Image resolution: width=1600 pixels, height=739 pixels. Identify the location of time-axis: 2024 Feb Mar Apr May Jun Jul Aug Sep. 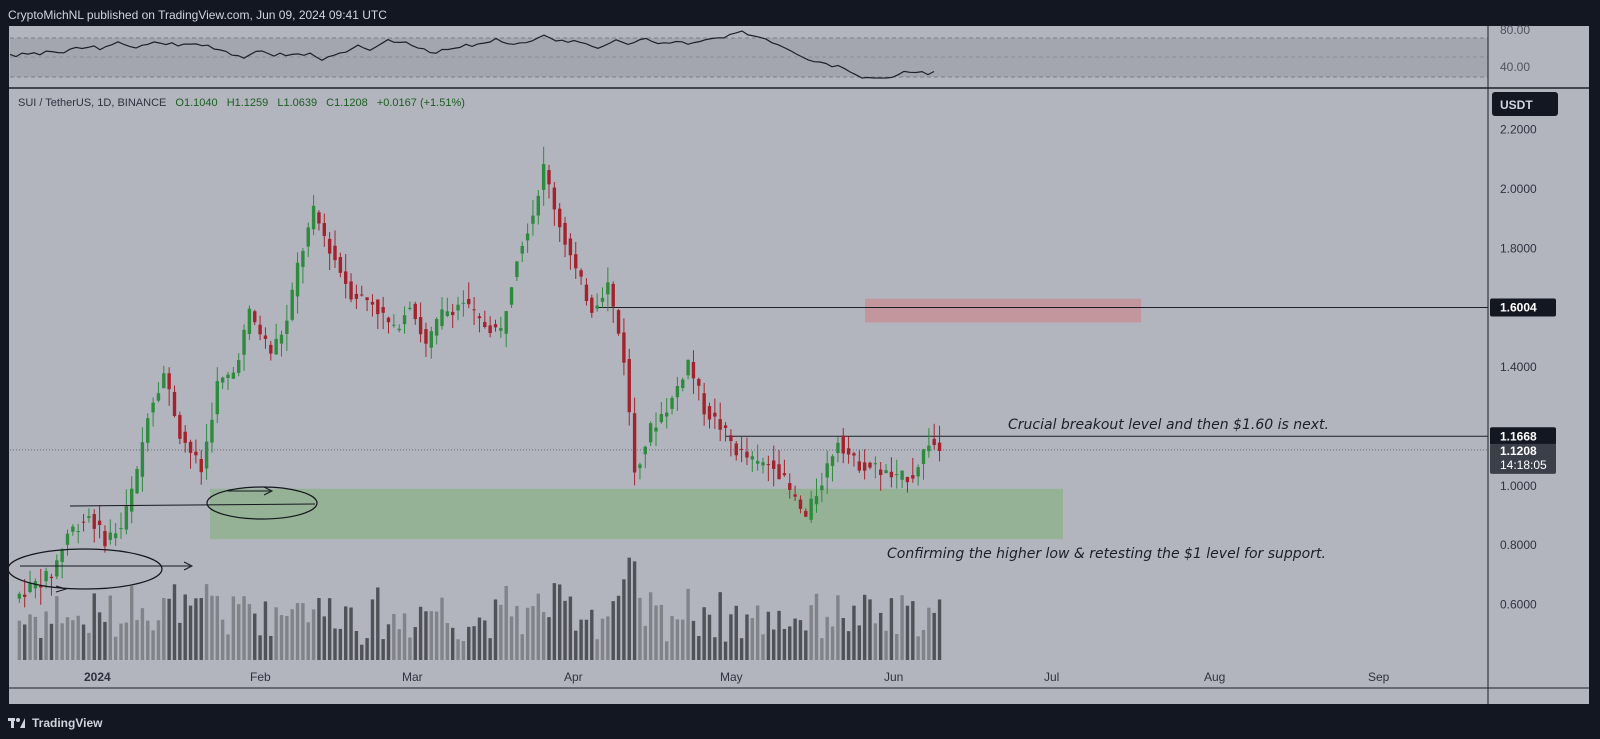
(737, 677).